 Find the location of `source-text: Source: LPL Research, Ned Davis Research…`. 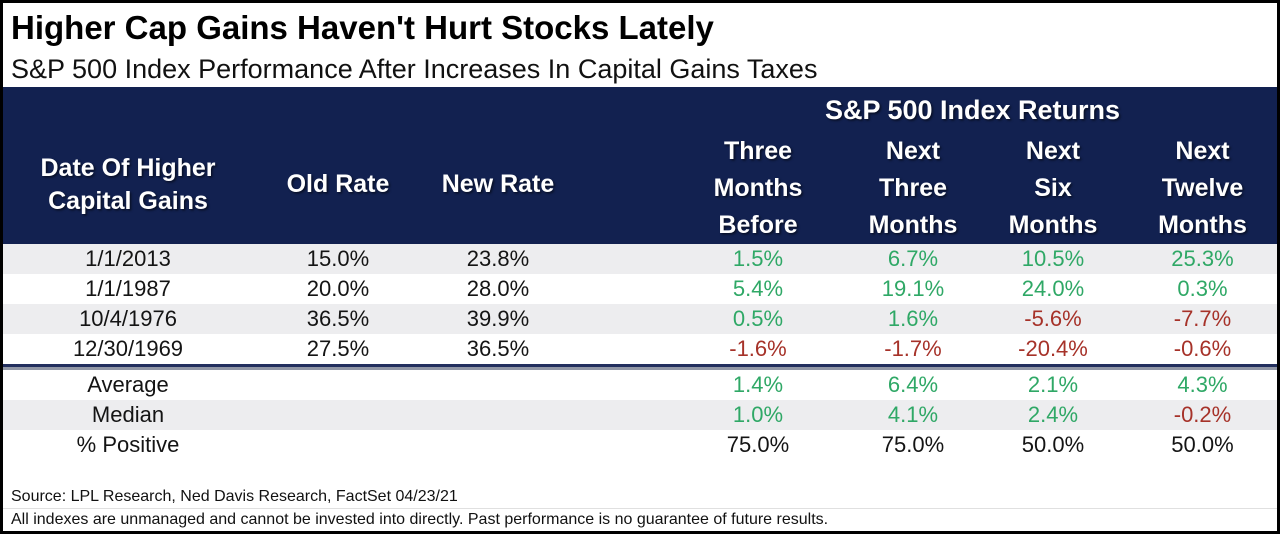

source-text: Source: LPL Research, Ned Davis Research… is located at coordinates (234, 496).